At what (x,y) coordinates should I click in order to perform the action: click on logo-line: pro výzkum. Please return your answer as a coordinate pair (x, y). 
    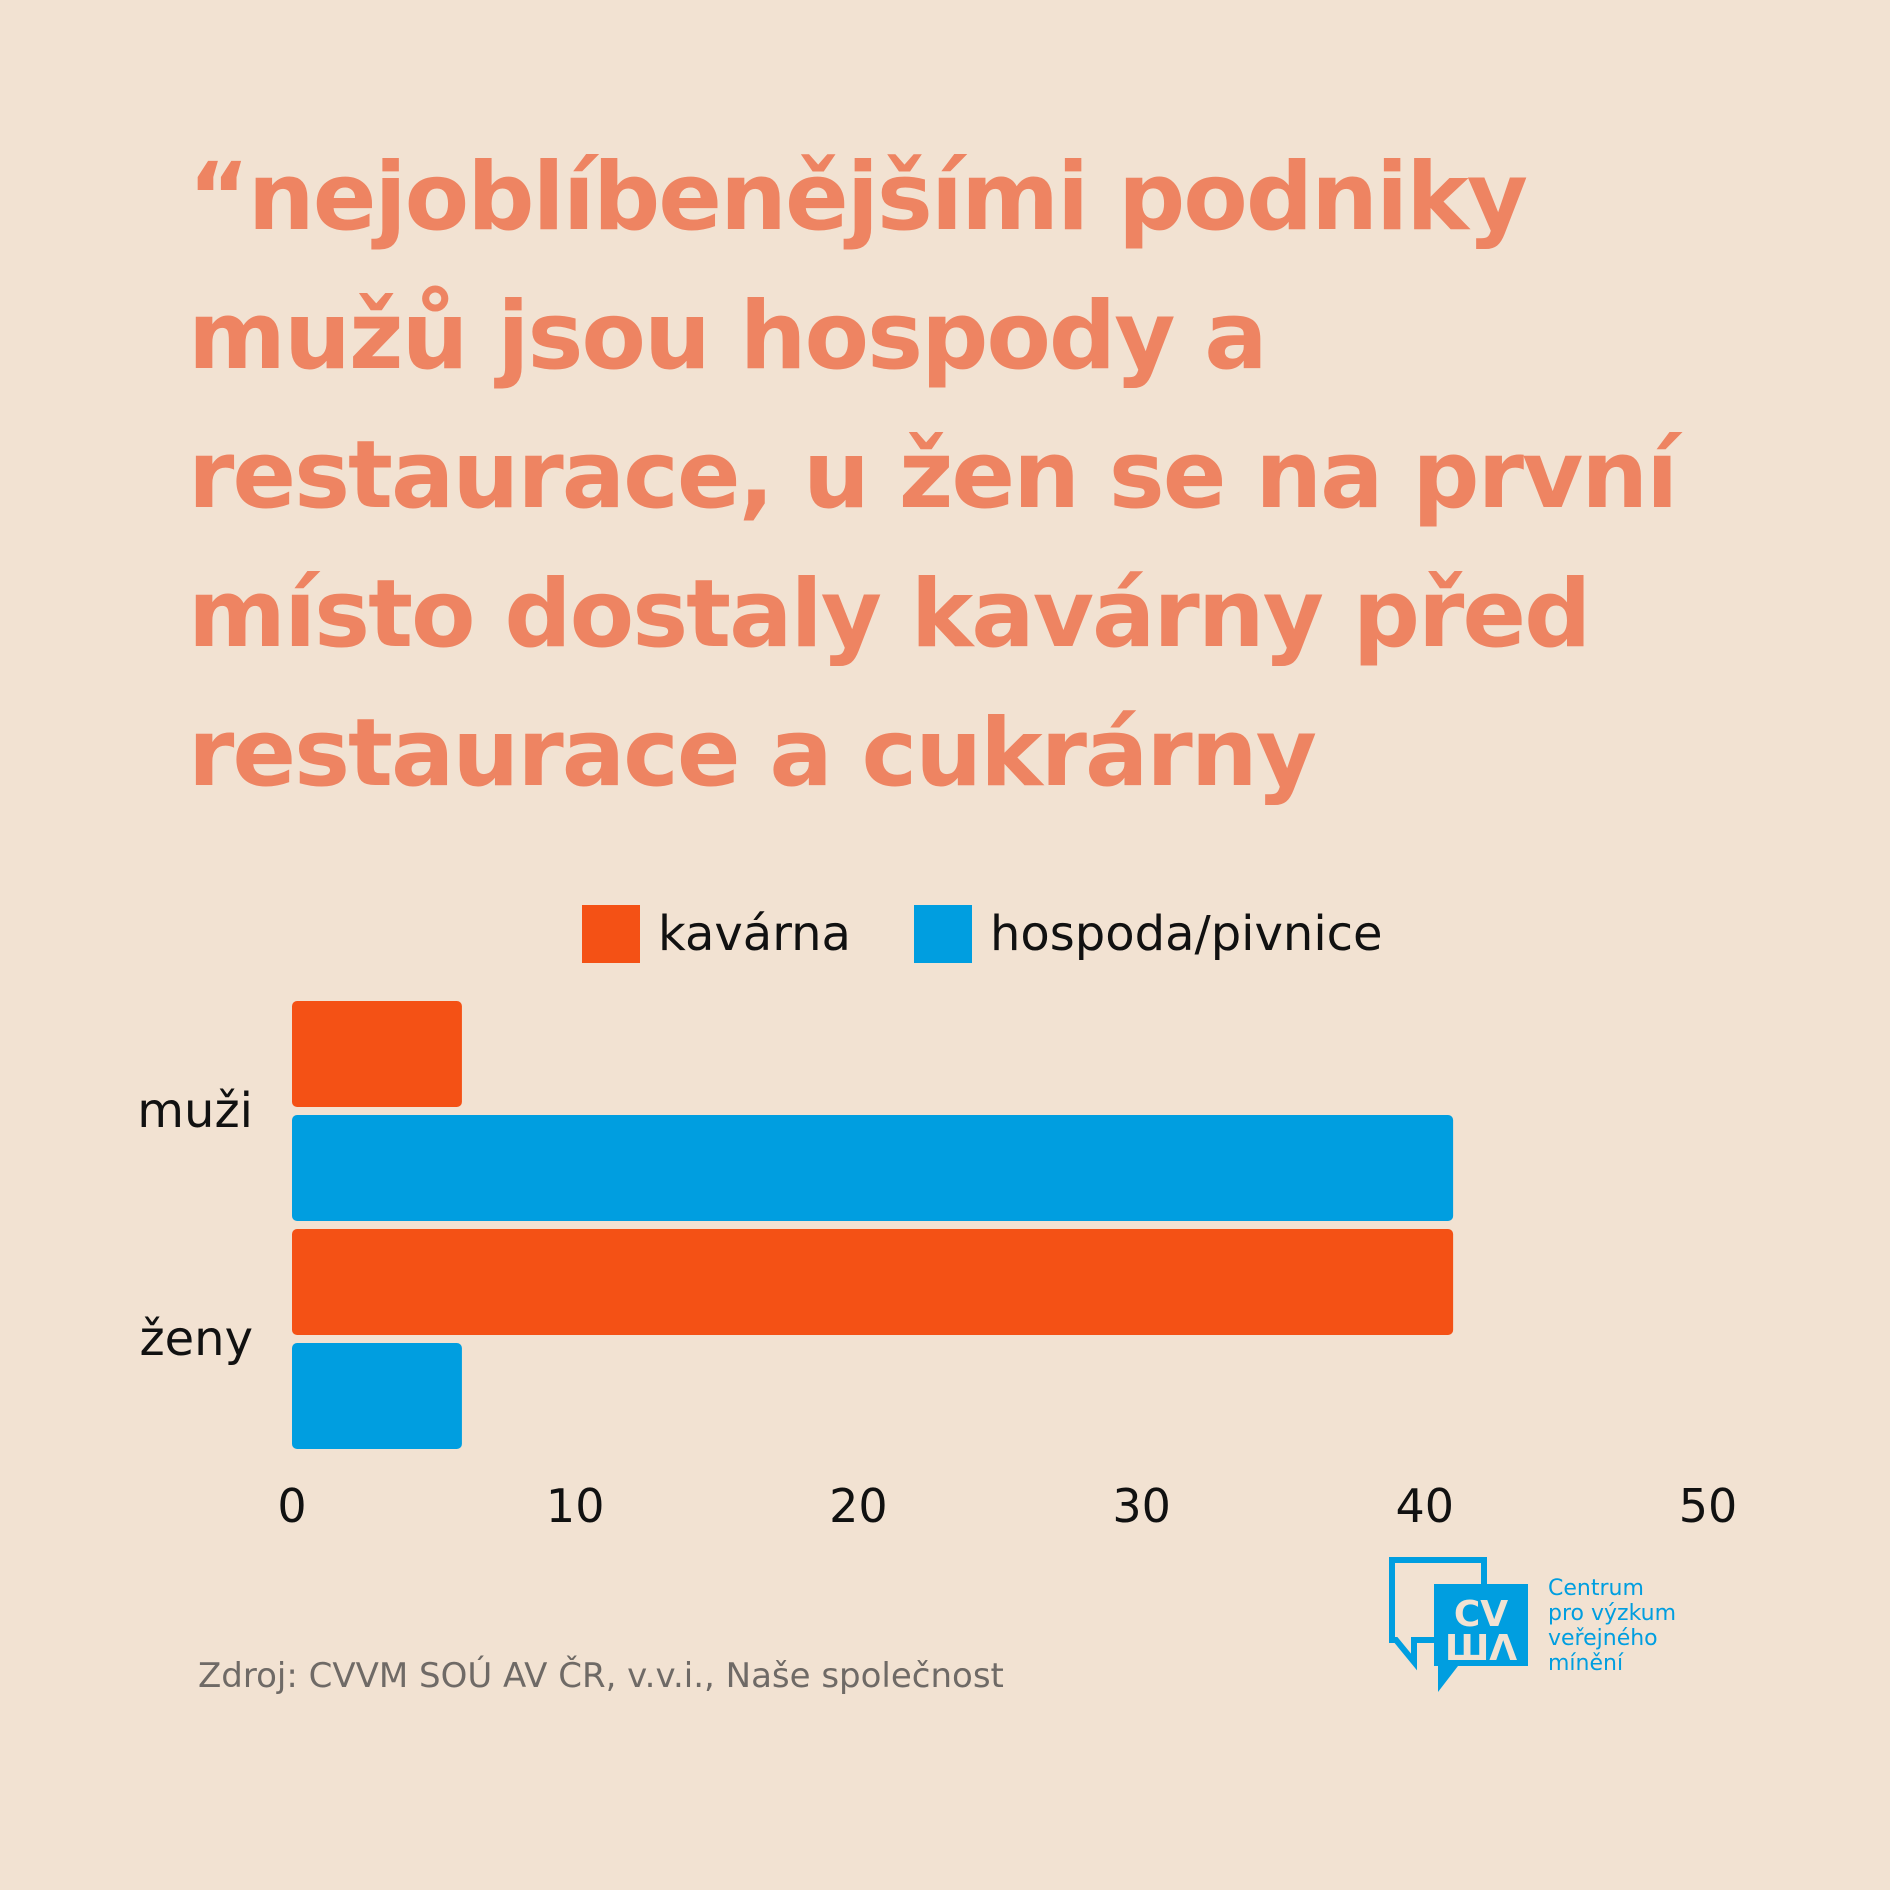
    Looking at the image, I should click on (1612, 1613).